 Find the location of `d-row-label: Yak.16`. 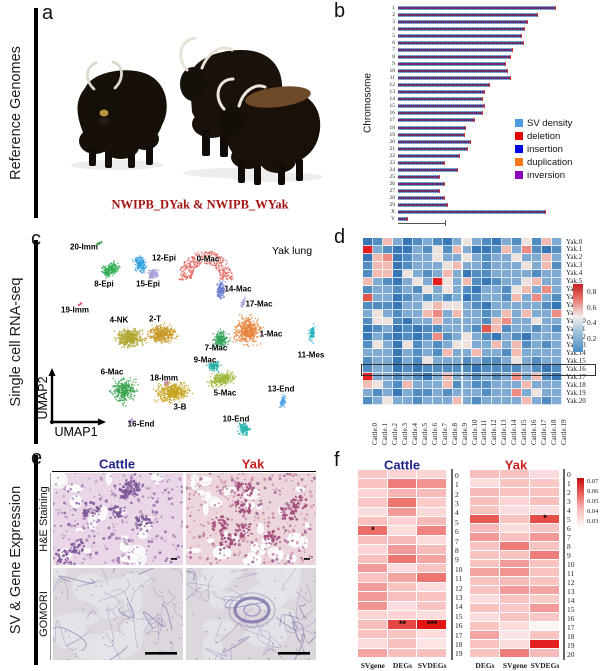

d-row-label: Yak.16 is located at coordinates (576, 368).